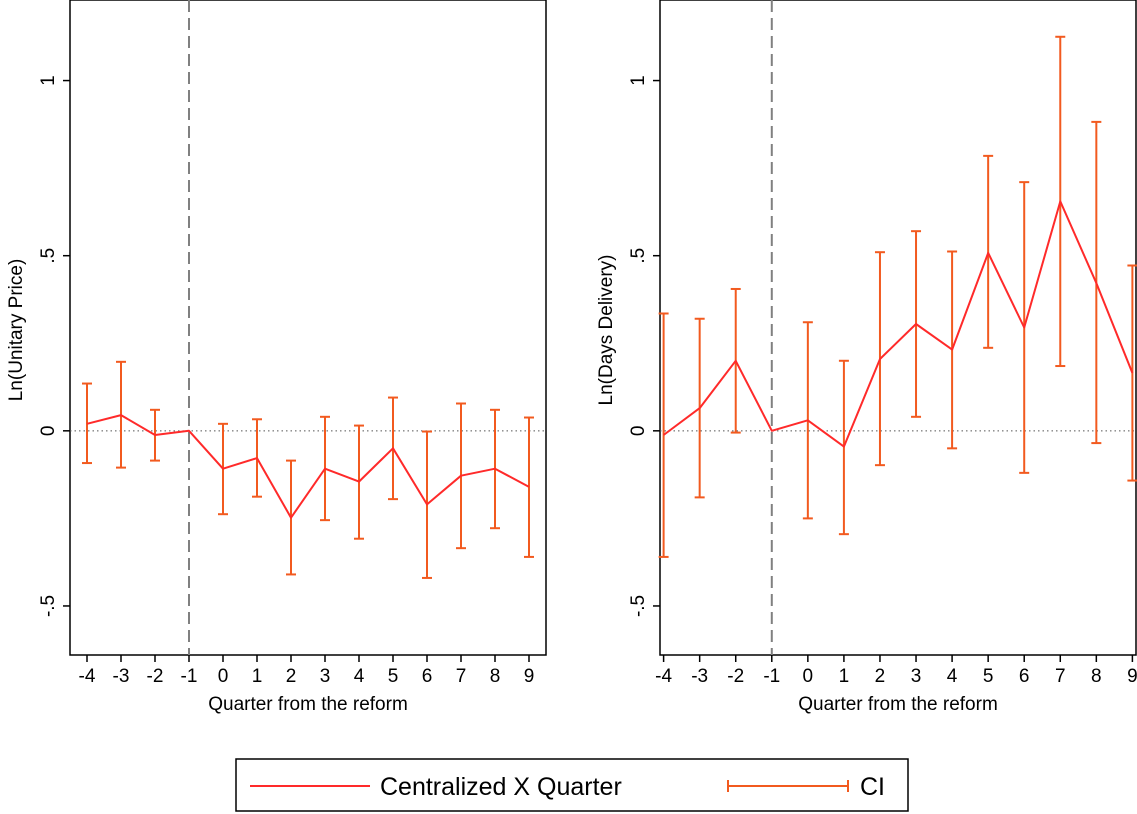  Describe the element at coordinates (638, 431) in the screenshot. I see `right-y-tick-label: 0` at that location.